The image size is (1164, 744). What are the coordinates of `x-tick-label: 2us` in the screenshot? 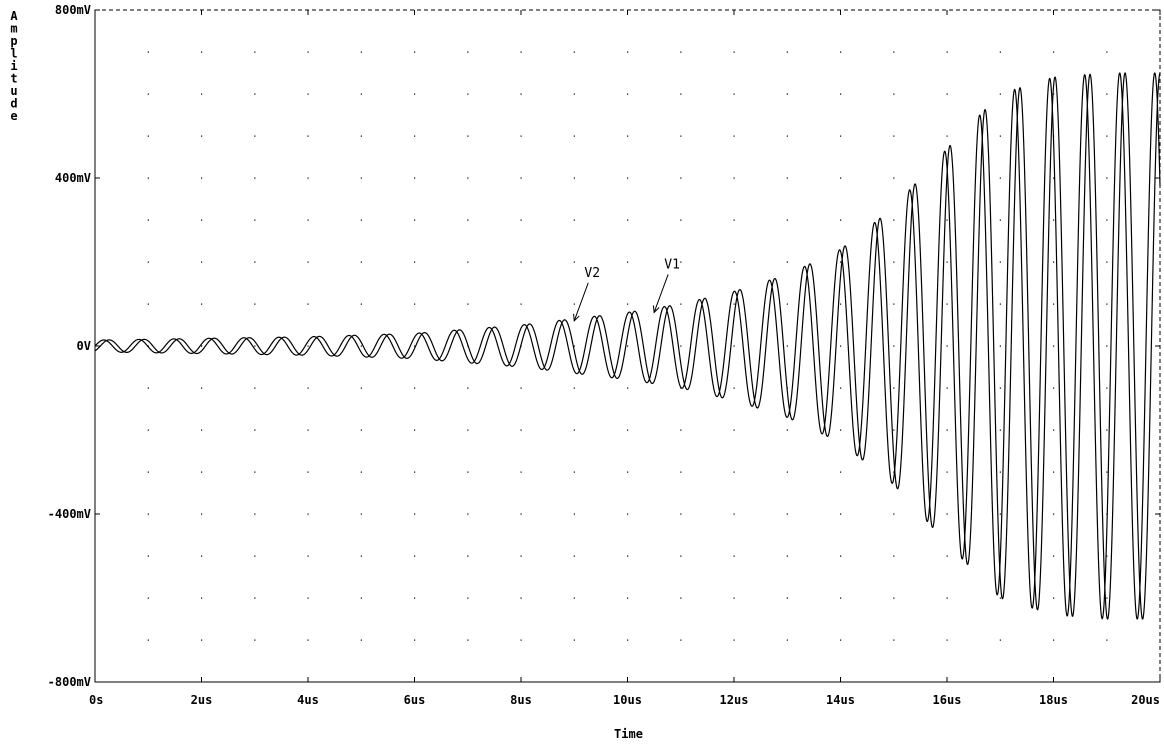 It's located at (202, 700).